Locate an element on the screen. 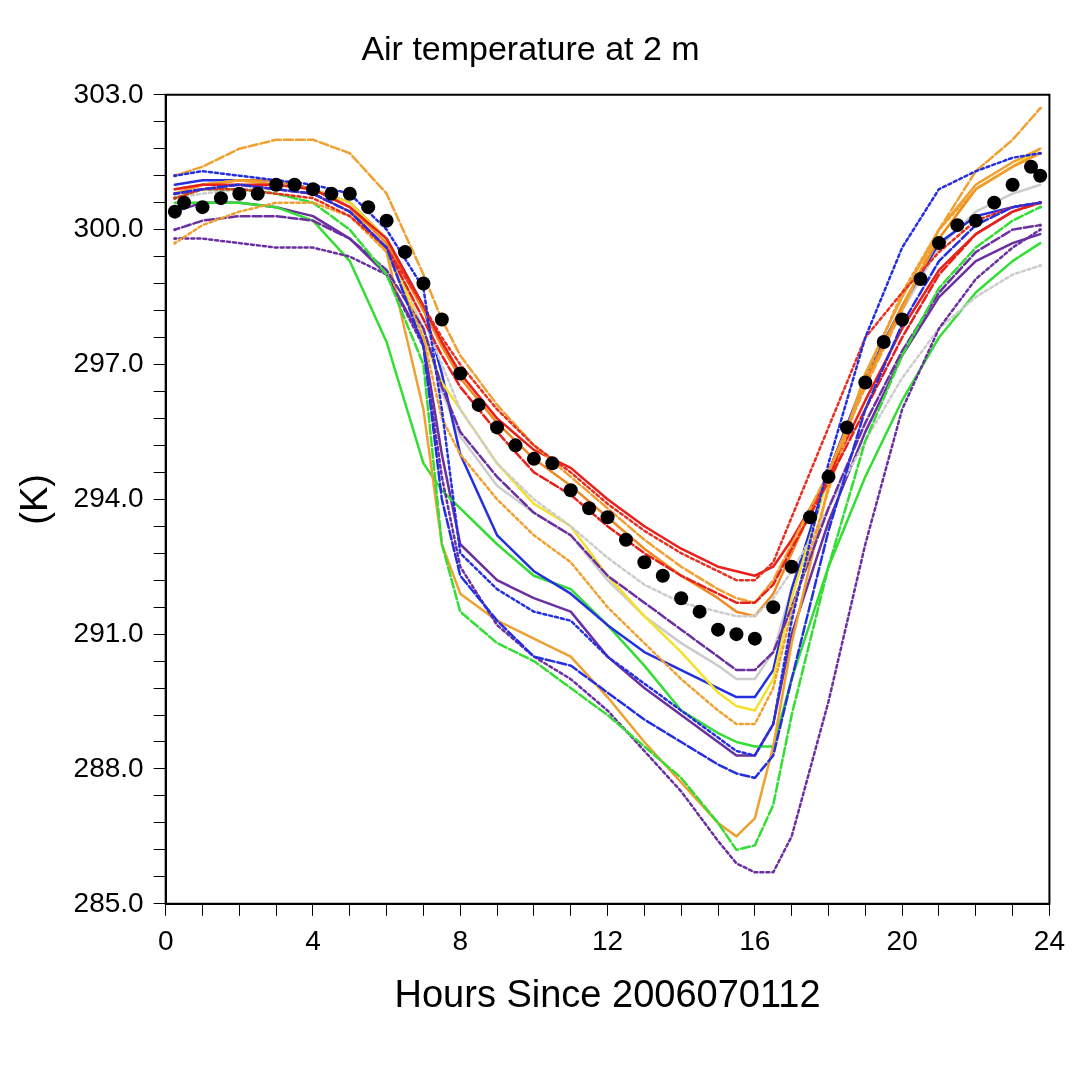 This screenshot has width=1075, height=1083. y-tick-label: 291.0 is located at coordinates (108, 632).